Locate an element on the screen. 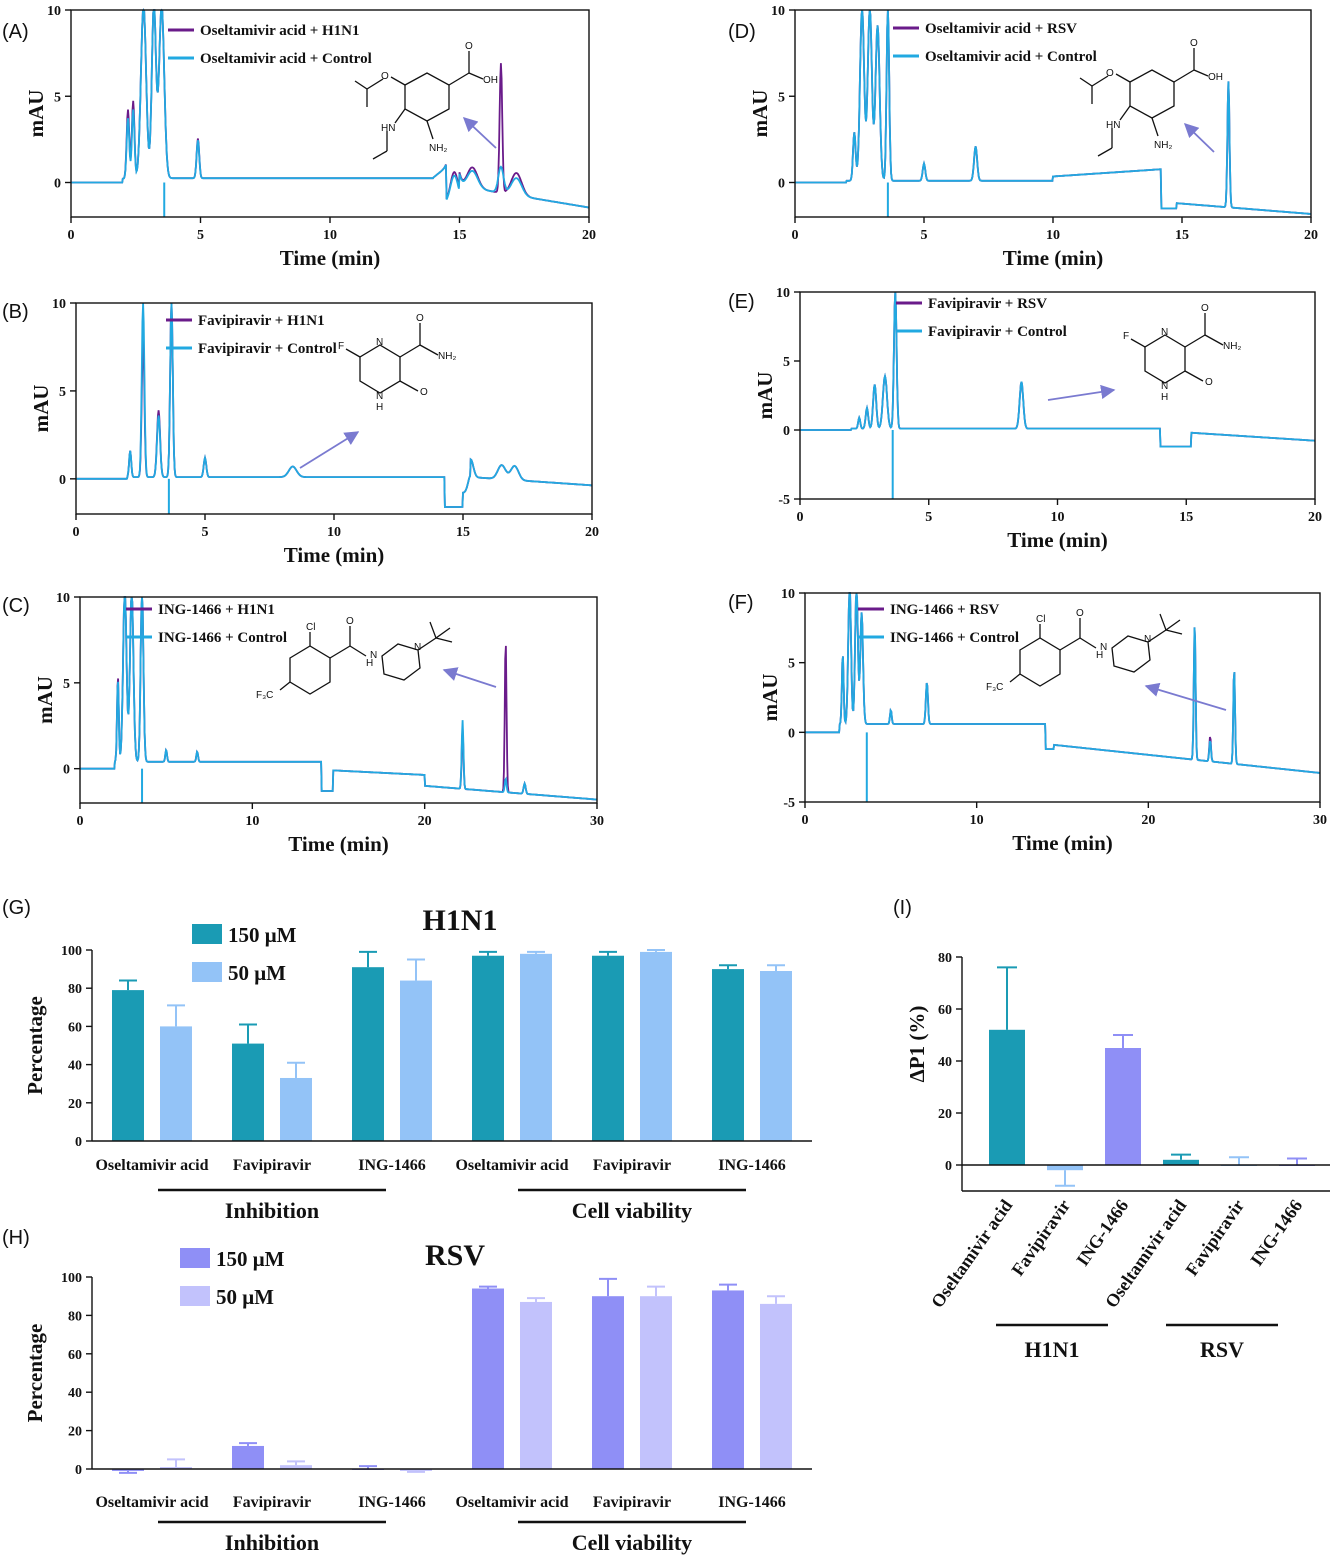 Image resolution: width=1333 pixels, height=1559 pixels. legend-entry: Oseltamivir acid + Control is located at coordinates (286, 59).